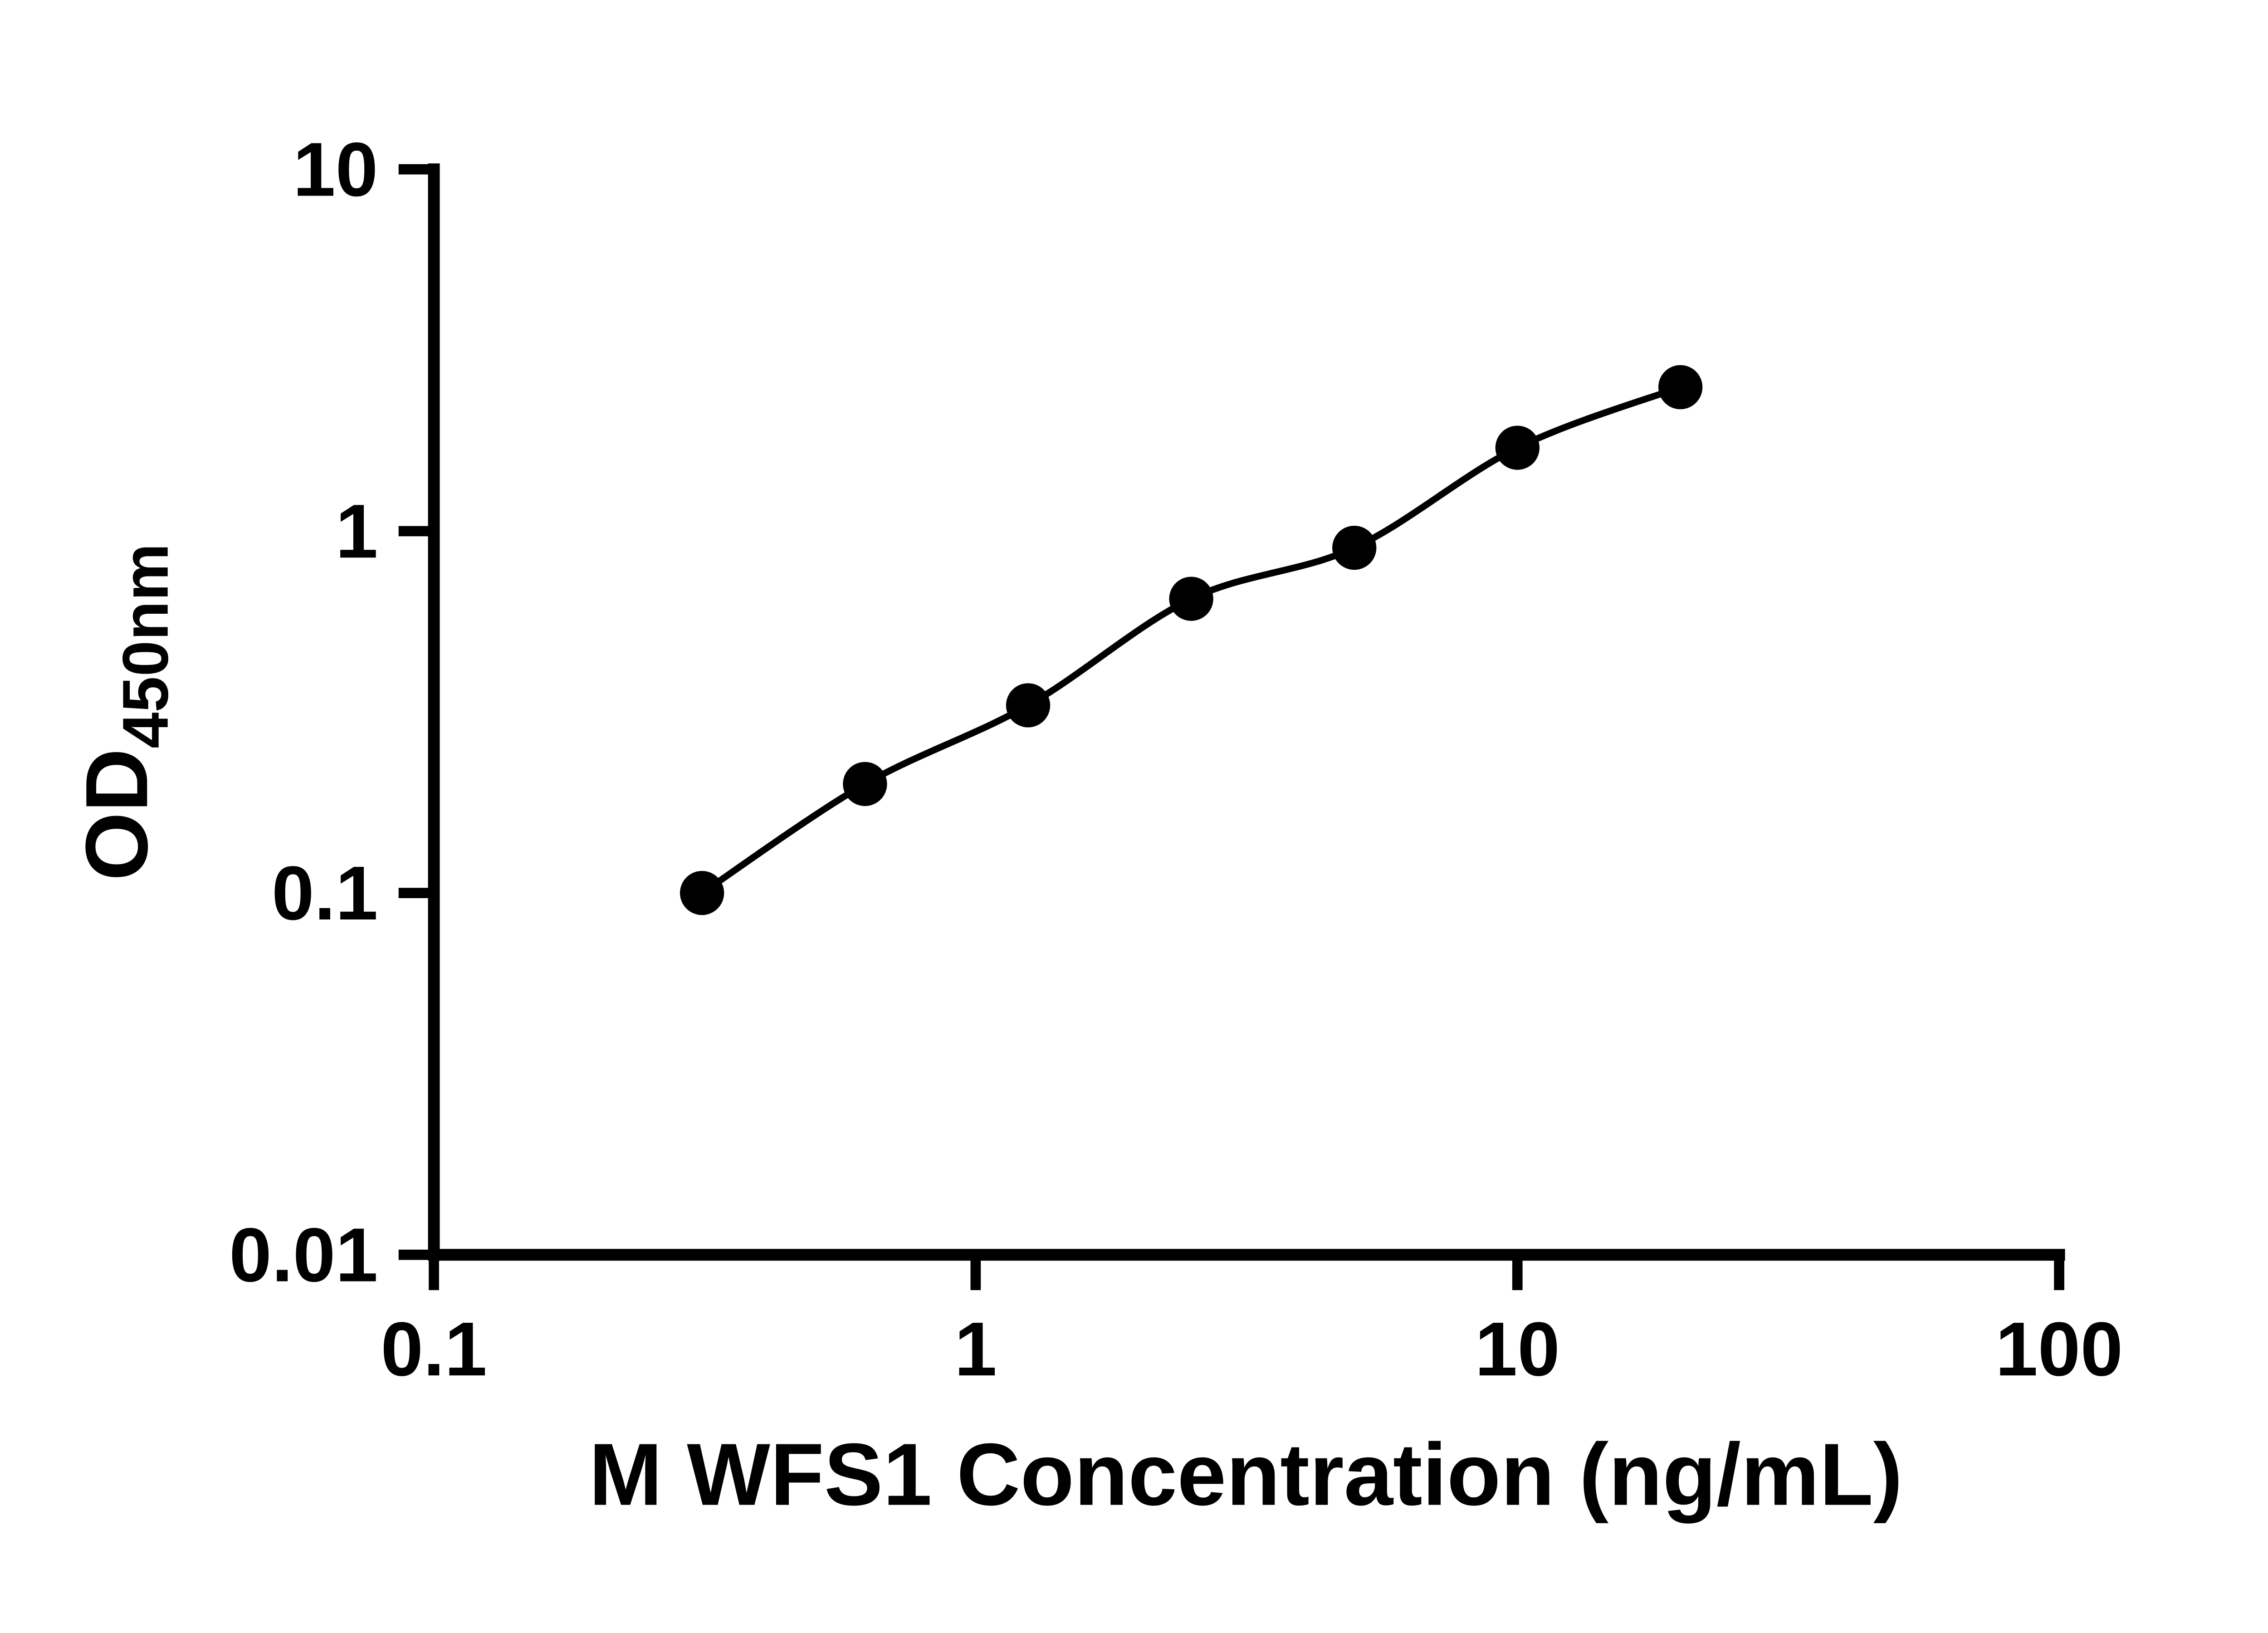 This screenshot has width=2268, height=1633. I want to click on fit-curve-line, so click(1191, 640).